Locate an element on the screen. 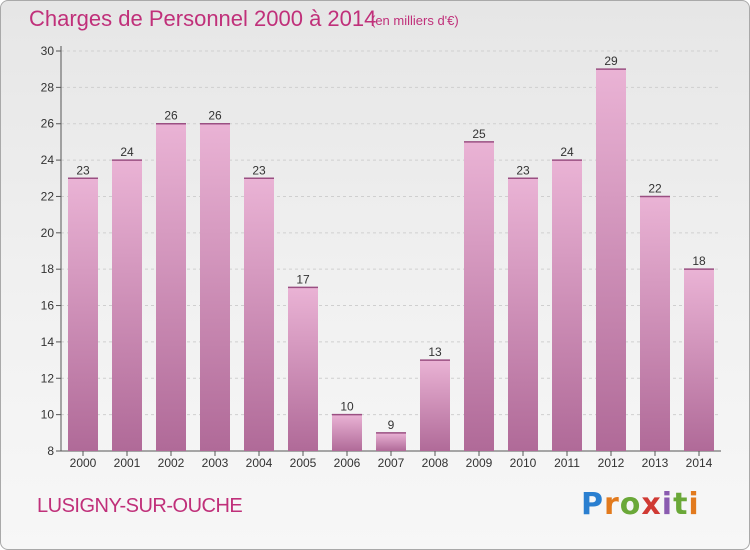 The image size is (750, 550). x-tick-label: 2010 is located at coordinates (523, 463).